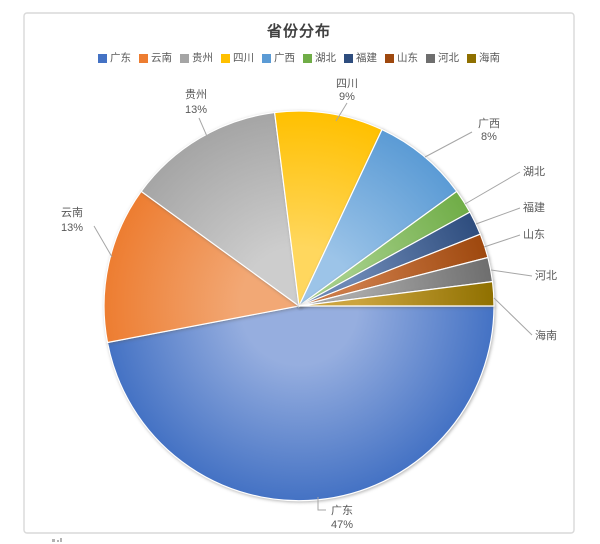  Describe the element at coordinates (204, 129) in the screenshot. I see `leader-line-guizhou` at that location.